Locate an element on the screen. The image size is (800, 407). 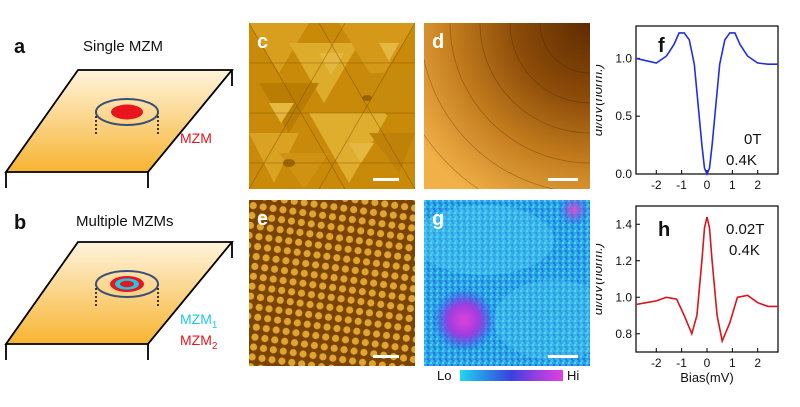
field-label-h: 0.02T is located at coordinates (745, 229).